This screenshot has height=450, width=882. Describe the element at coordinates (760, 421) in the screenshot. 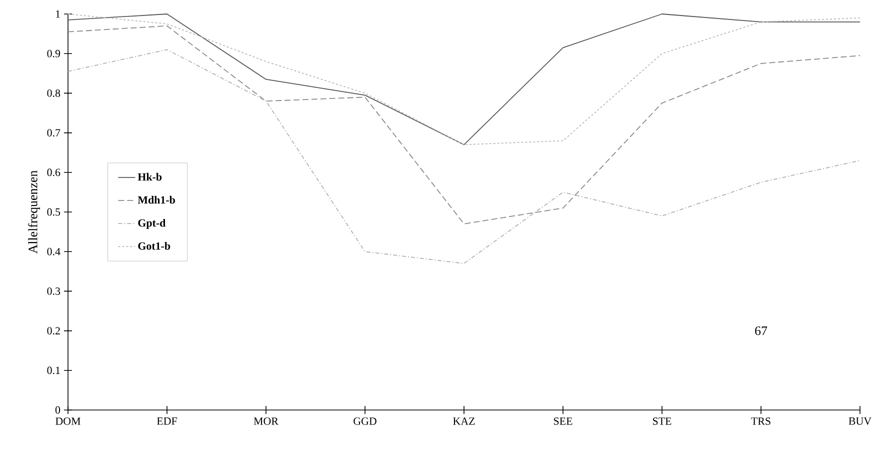

I see `x-tick-label: TRS` at that location.